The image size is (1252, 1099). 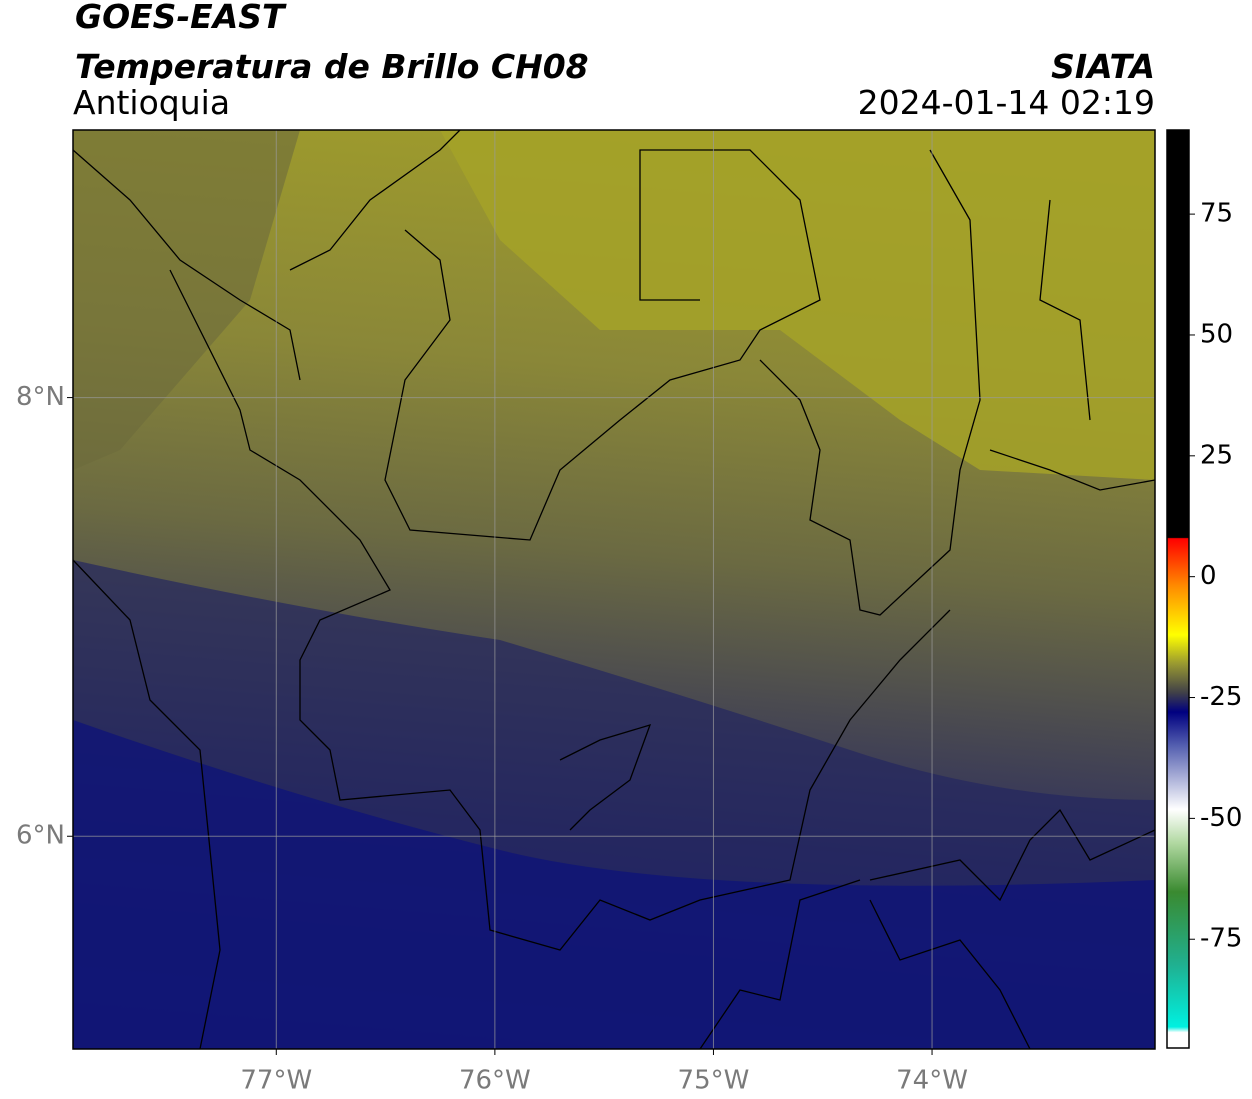 What do you see at coordinates (1216, 334) in the screenshot?
I see `colorbar-tick-label: 50` at bounding box center [1216, 334].